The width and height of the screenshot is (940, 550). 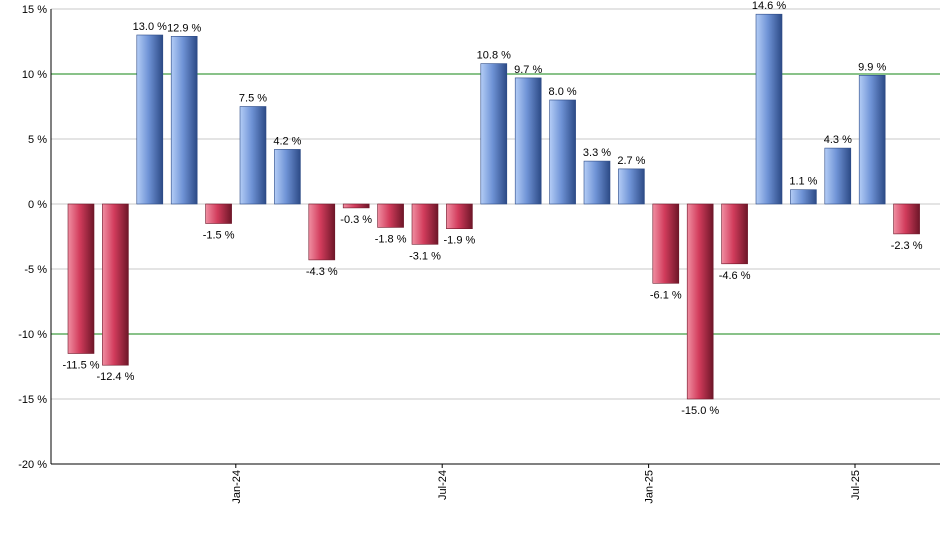 What do you see at coordinates (391, 239) in the screenshot?
I see `data-label: -1.8 %` at bounding box center [391, 239].